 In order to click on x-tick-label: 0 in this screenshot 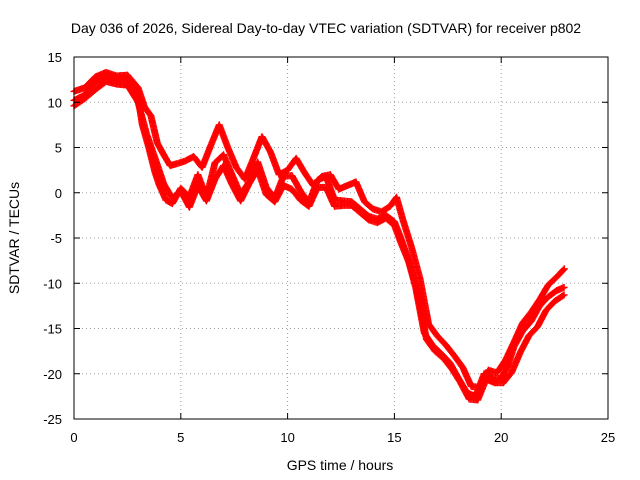, I will do `click(73, 437)`.